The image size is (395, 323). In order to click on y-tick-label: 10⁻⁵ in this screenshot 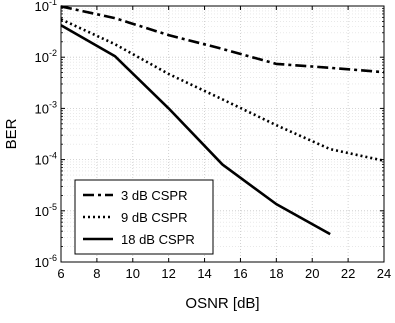, I will do `click(46, 210)`.